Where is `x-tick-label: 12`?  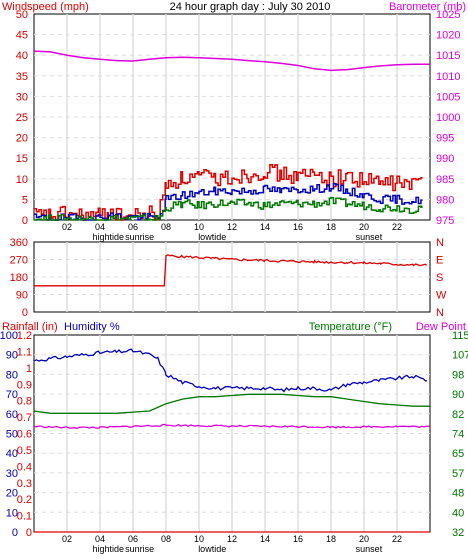
x-tick-label: 12 is located at coordinates (232, 227).